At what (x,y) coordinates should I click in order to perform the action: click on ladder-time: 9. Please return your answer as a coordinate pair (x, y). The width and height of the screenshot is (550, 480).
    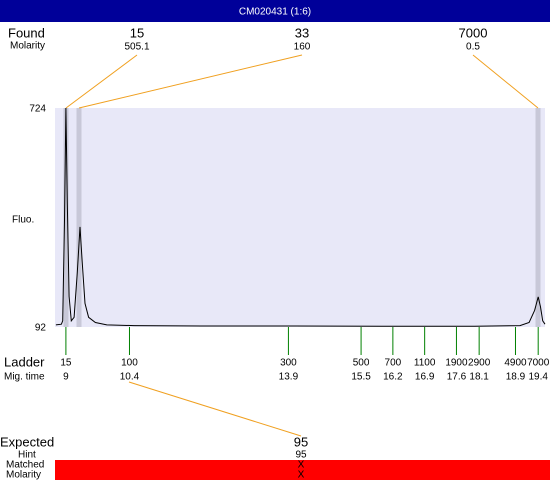
    Looking at the image, I should click on (66, 377).